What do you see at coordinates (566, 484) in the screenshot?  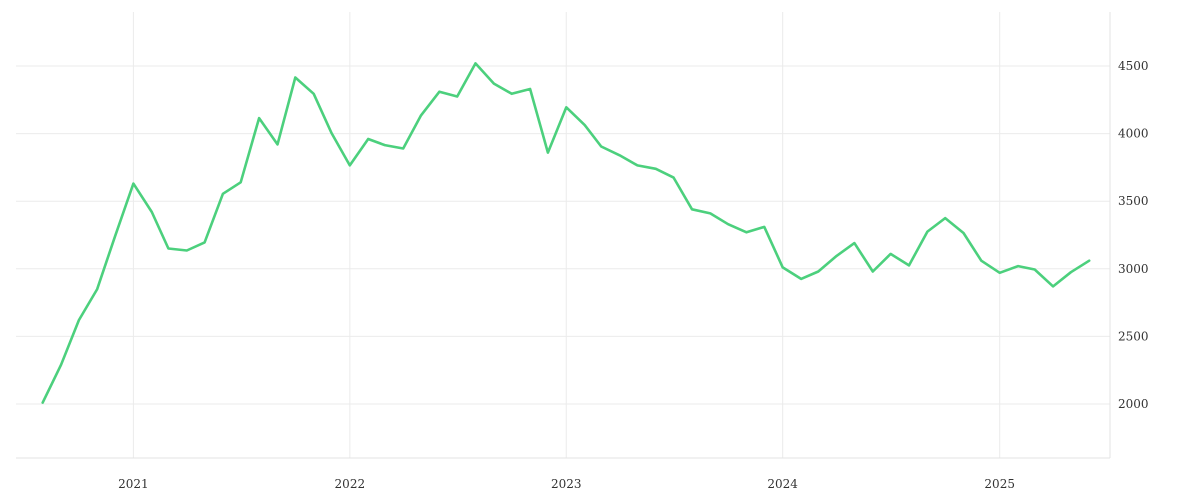 I see `x-tick-label: 2023` at bounding box center [566, 484].